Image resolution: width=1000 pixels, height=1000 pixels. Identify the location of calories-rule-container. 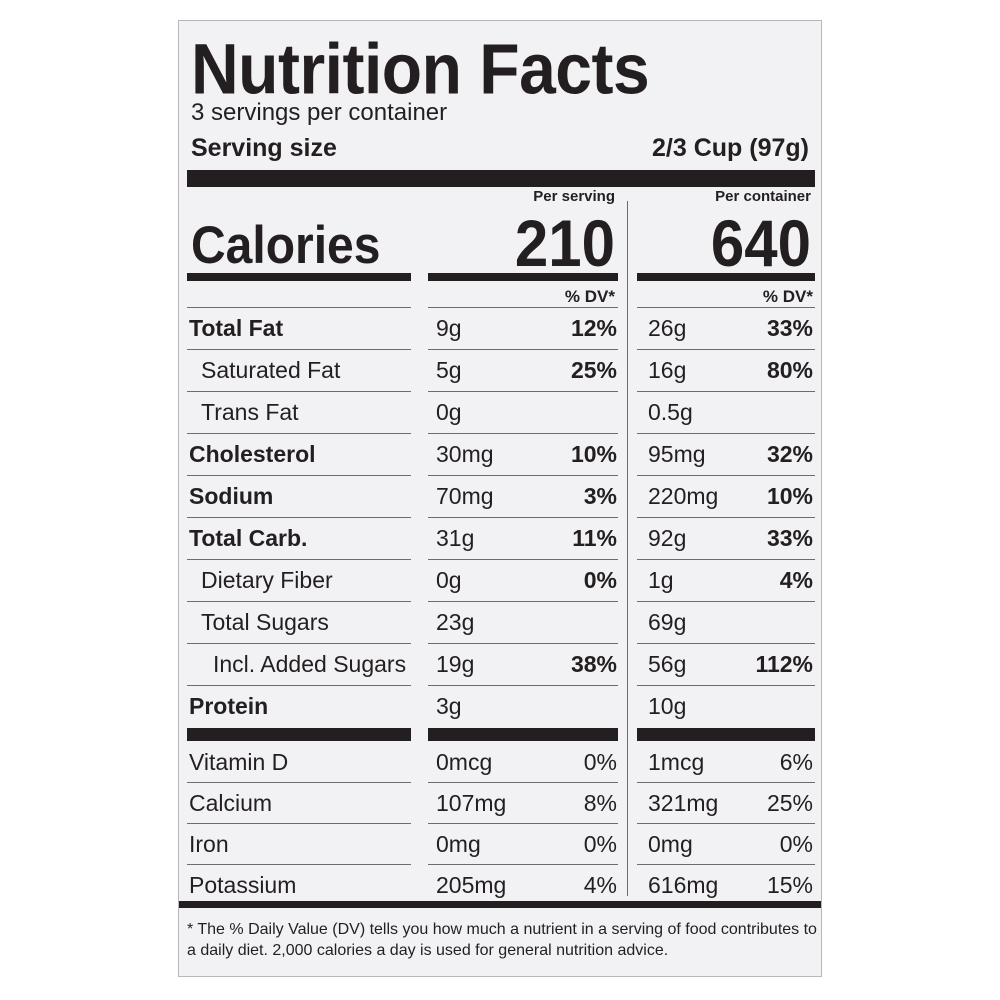
(726, 277).